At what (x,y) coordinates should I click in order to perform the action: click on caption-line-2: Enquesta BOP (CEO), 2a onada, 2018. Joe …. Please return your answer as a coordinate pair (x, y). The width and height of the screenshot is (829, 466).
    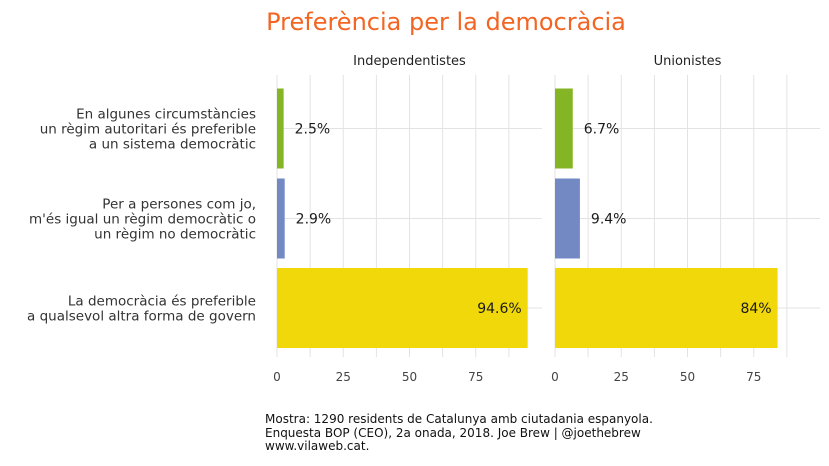
    Looking at the image, I should click on (453, 432).